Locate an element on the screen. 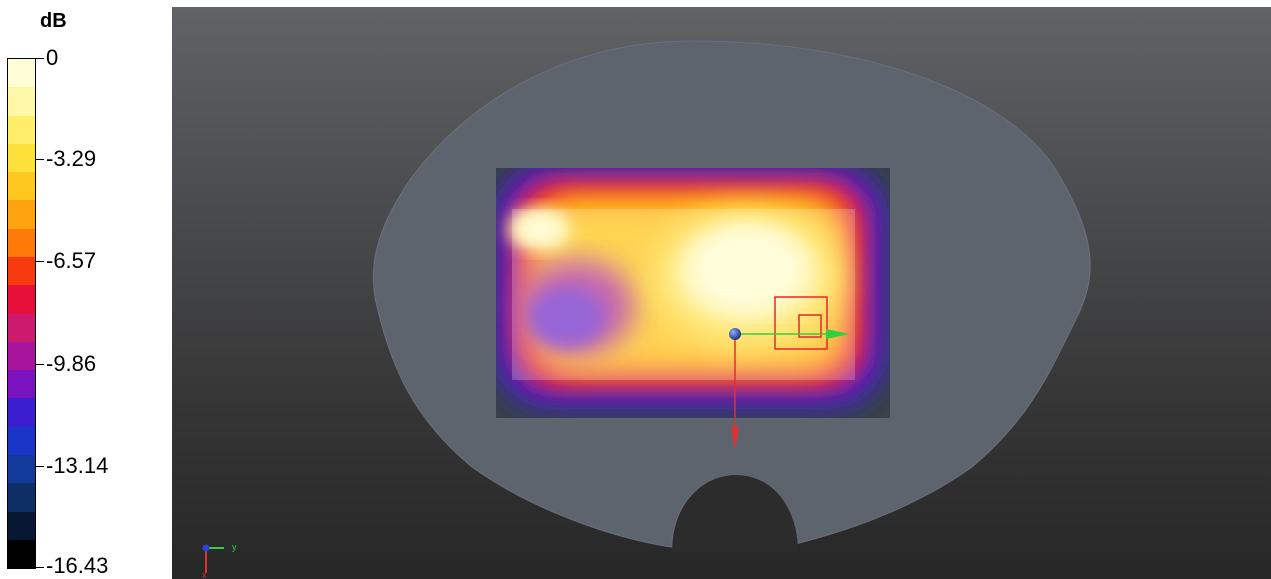  tick-label-5: -16.43 is located at coordinates (77, 565).